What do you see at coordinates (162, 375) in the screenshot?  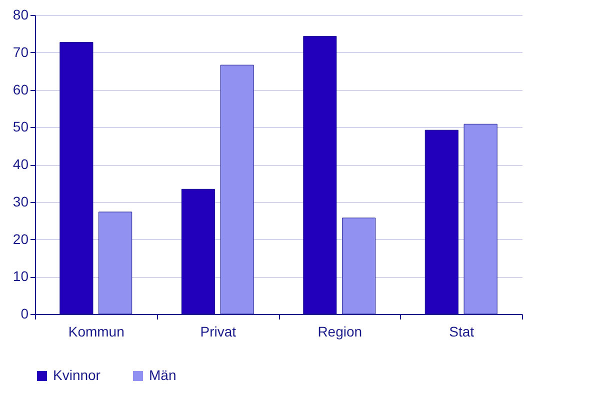 I see `legend-label: Män` at bounding box center [162, 375].